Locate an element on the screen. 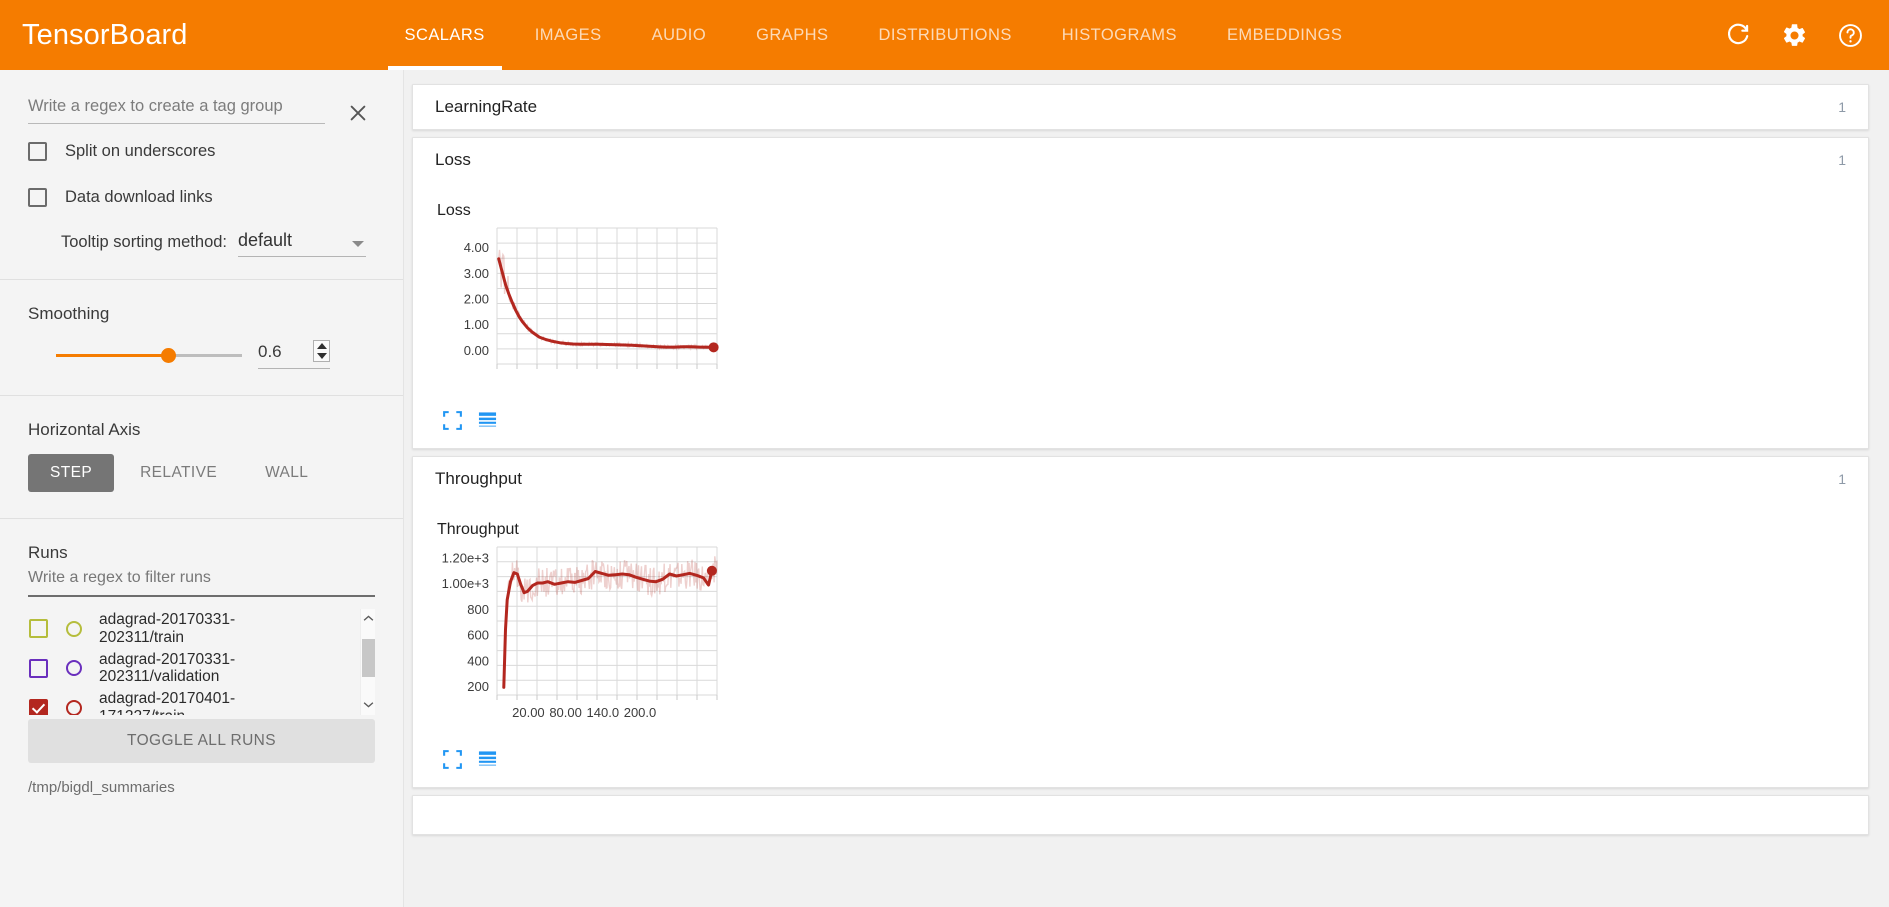  data-download-links-row: Data download links is located at coordinates (201, 197).